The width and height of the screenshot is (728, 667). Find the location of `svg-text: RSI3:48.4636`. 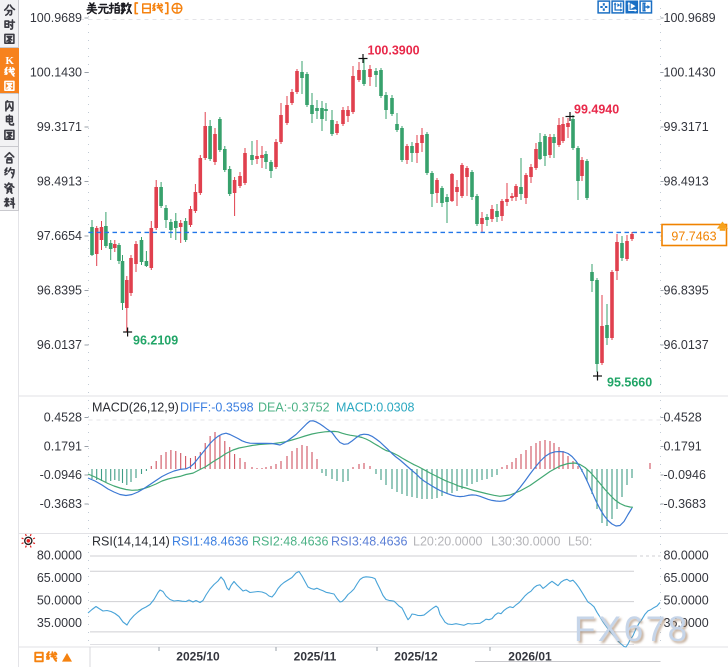

svg-text: RSI3:48.4636 is located at coordinates (369, 542).